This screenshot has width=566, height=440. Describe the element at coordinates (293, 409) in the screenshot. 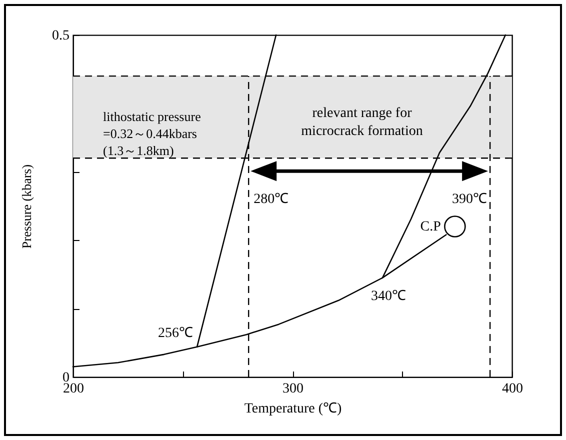

I see `x-axis-title: Temperature (℃)` at that location.